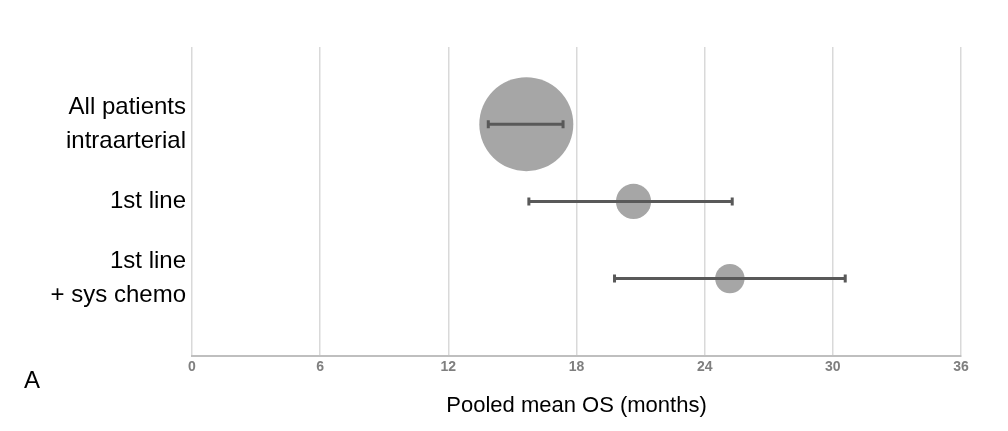 This screenshot has height=431, width=1008. What do you see at coordinates (833, 366) in the screenshot?
I see `x-tick-label: 30` at bounding box center [833, 366].